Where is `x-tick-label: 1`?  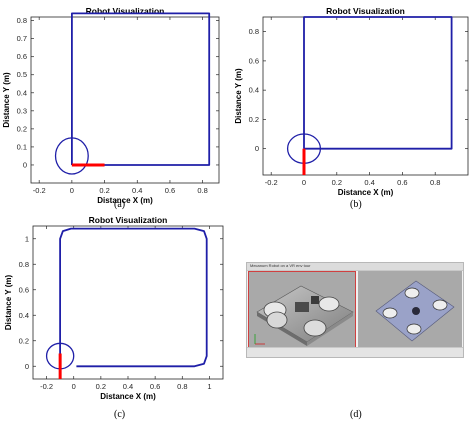 x-tick-label: 1 is located at coordinates (209, 386).